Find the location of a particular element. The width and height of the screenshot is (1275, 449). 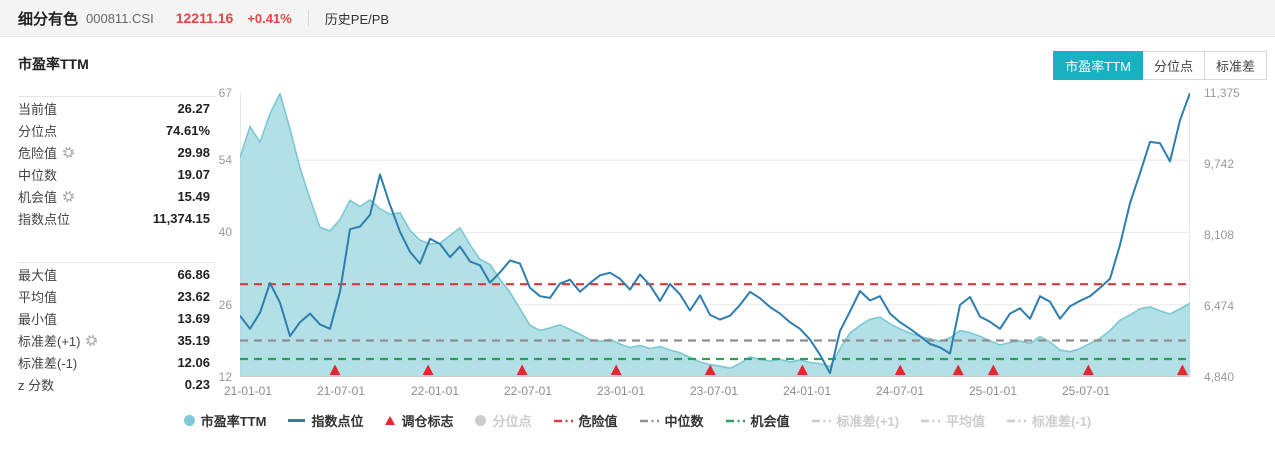

index-code: 000811.CSI is located at coordinates (120, 18).